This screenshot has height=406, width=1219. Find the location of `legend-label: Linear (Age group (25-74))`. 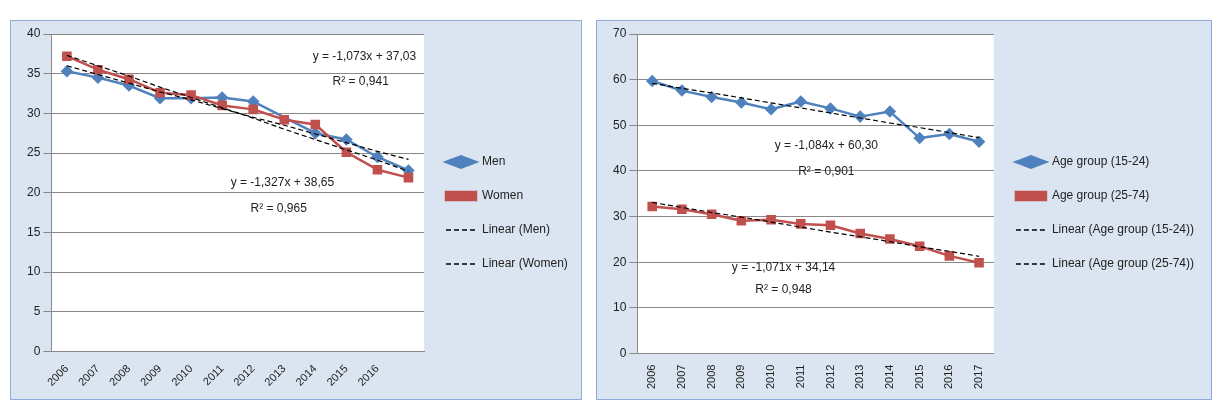

legend-label: Linear (Age group (25-74)) is located at coordinates (1122, 263).